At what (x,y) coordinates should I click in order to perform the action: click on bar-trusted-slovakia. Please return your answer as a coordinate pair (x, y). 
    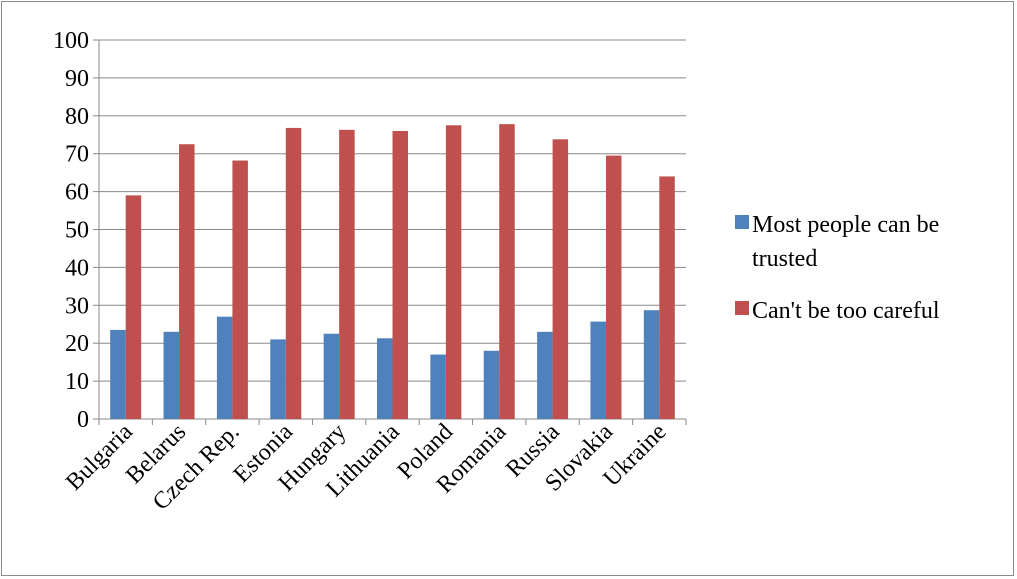
    Looking at the image, I should click on (598, 370).